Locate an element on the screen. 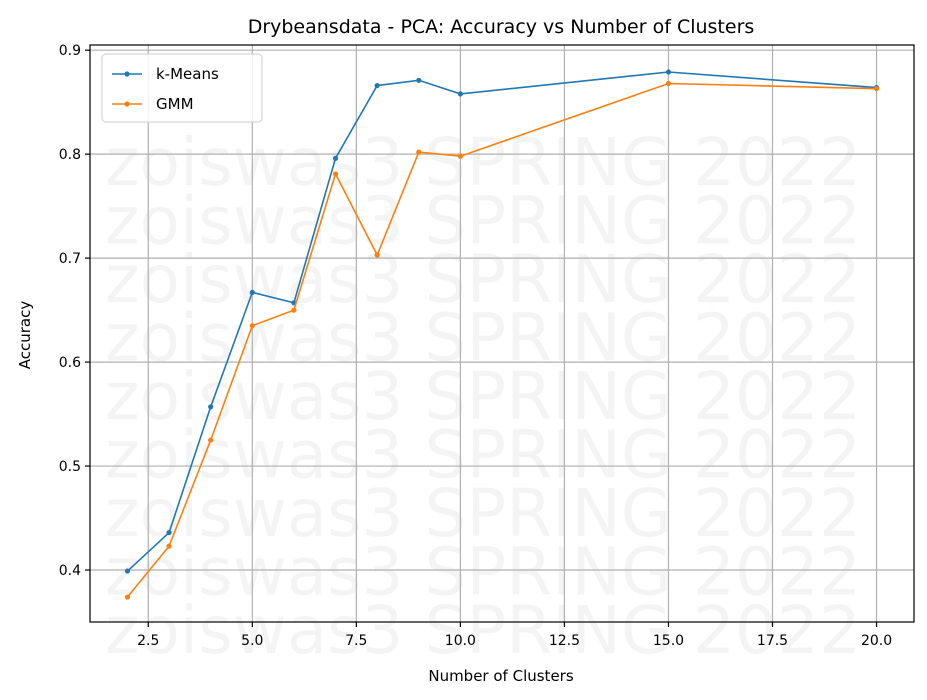  legend-box is located at coordinates (182, 88).